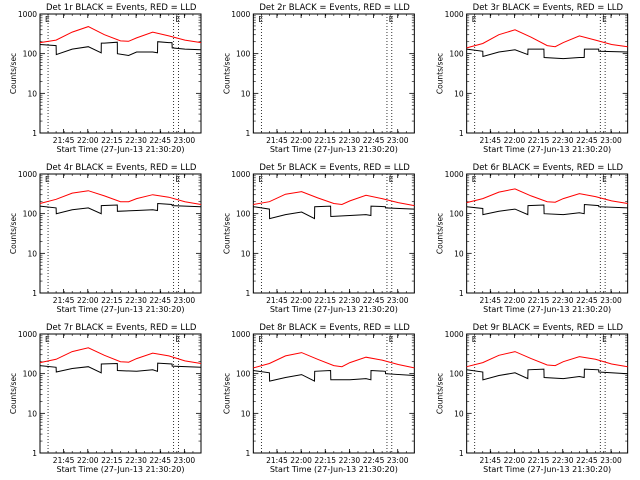 This screenshot has height=480, width=640. What do you see at coordinates (121, 328) in the screenshot?
I see `panel-title: Det 7r BLACK = Events, RED = LLD` at bounding box center [121, 328].